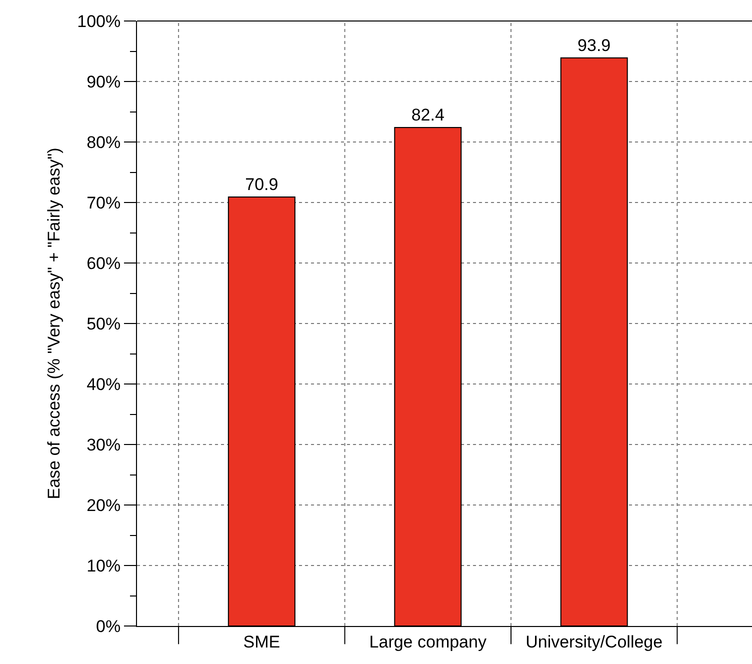  What do you see at coordinates (103, 505) in the screenshot?
I see `y-tick-label: 20%` at bounding box center [103, 505].